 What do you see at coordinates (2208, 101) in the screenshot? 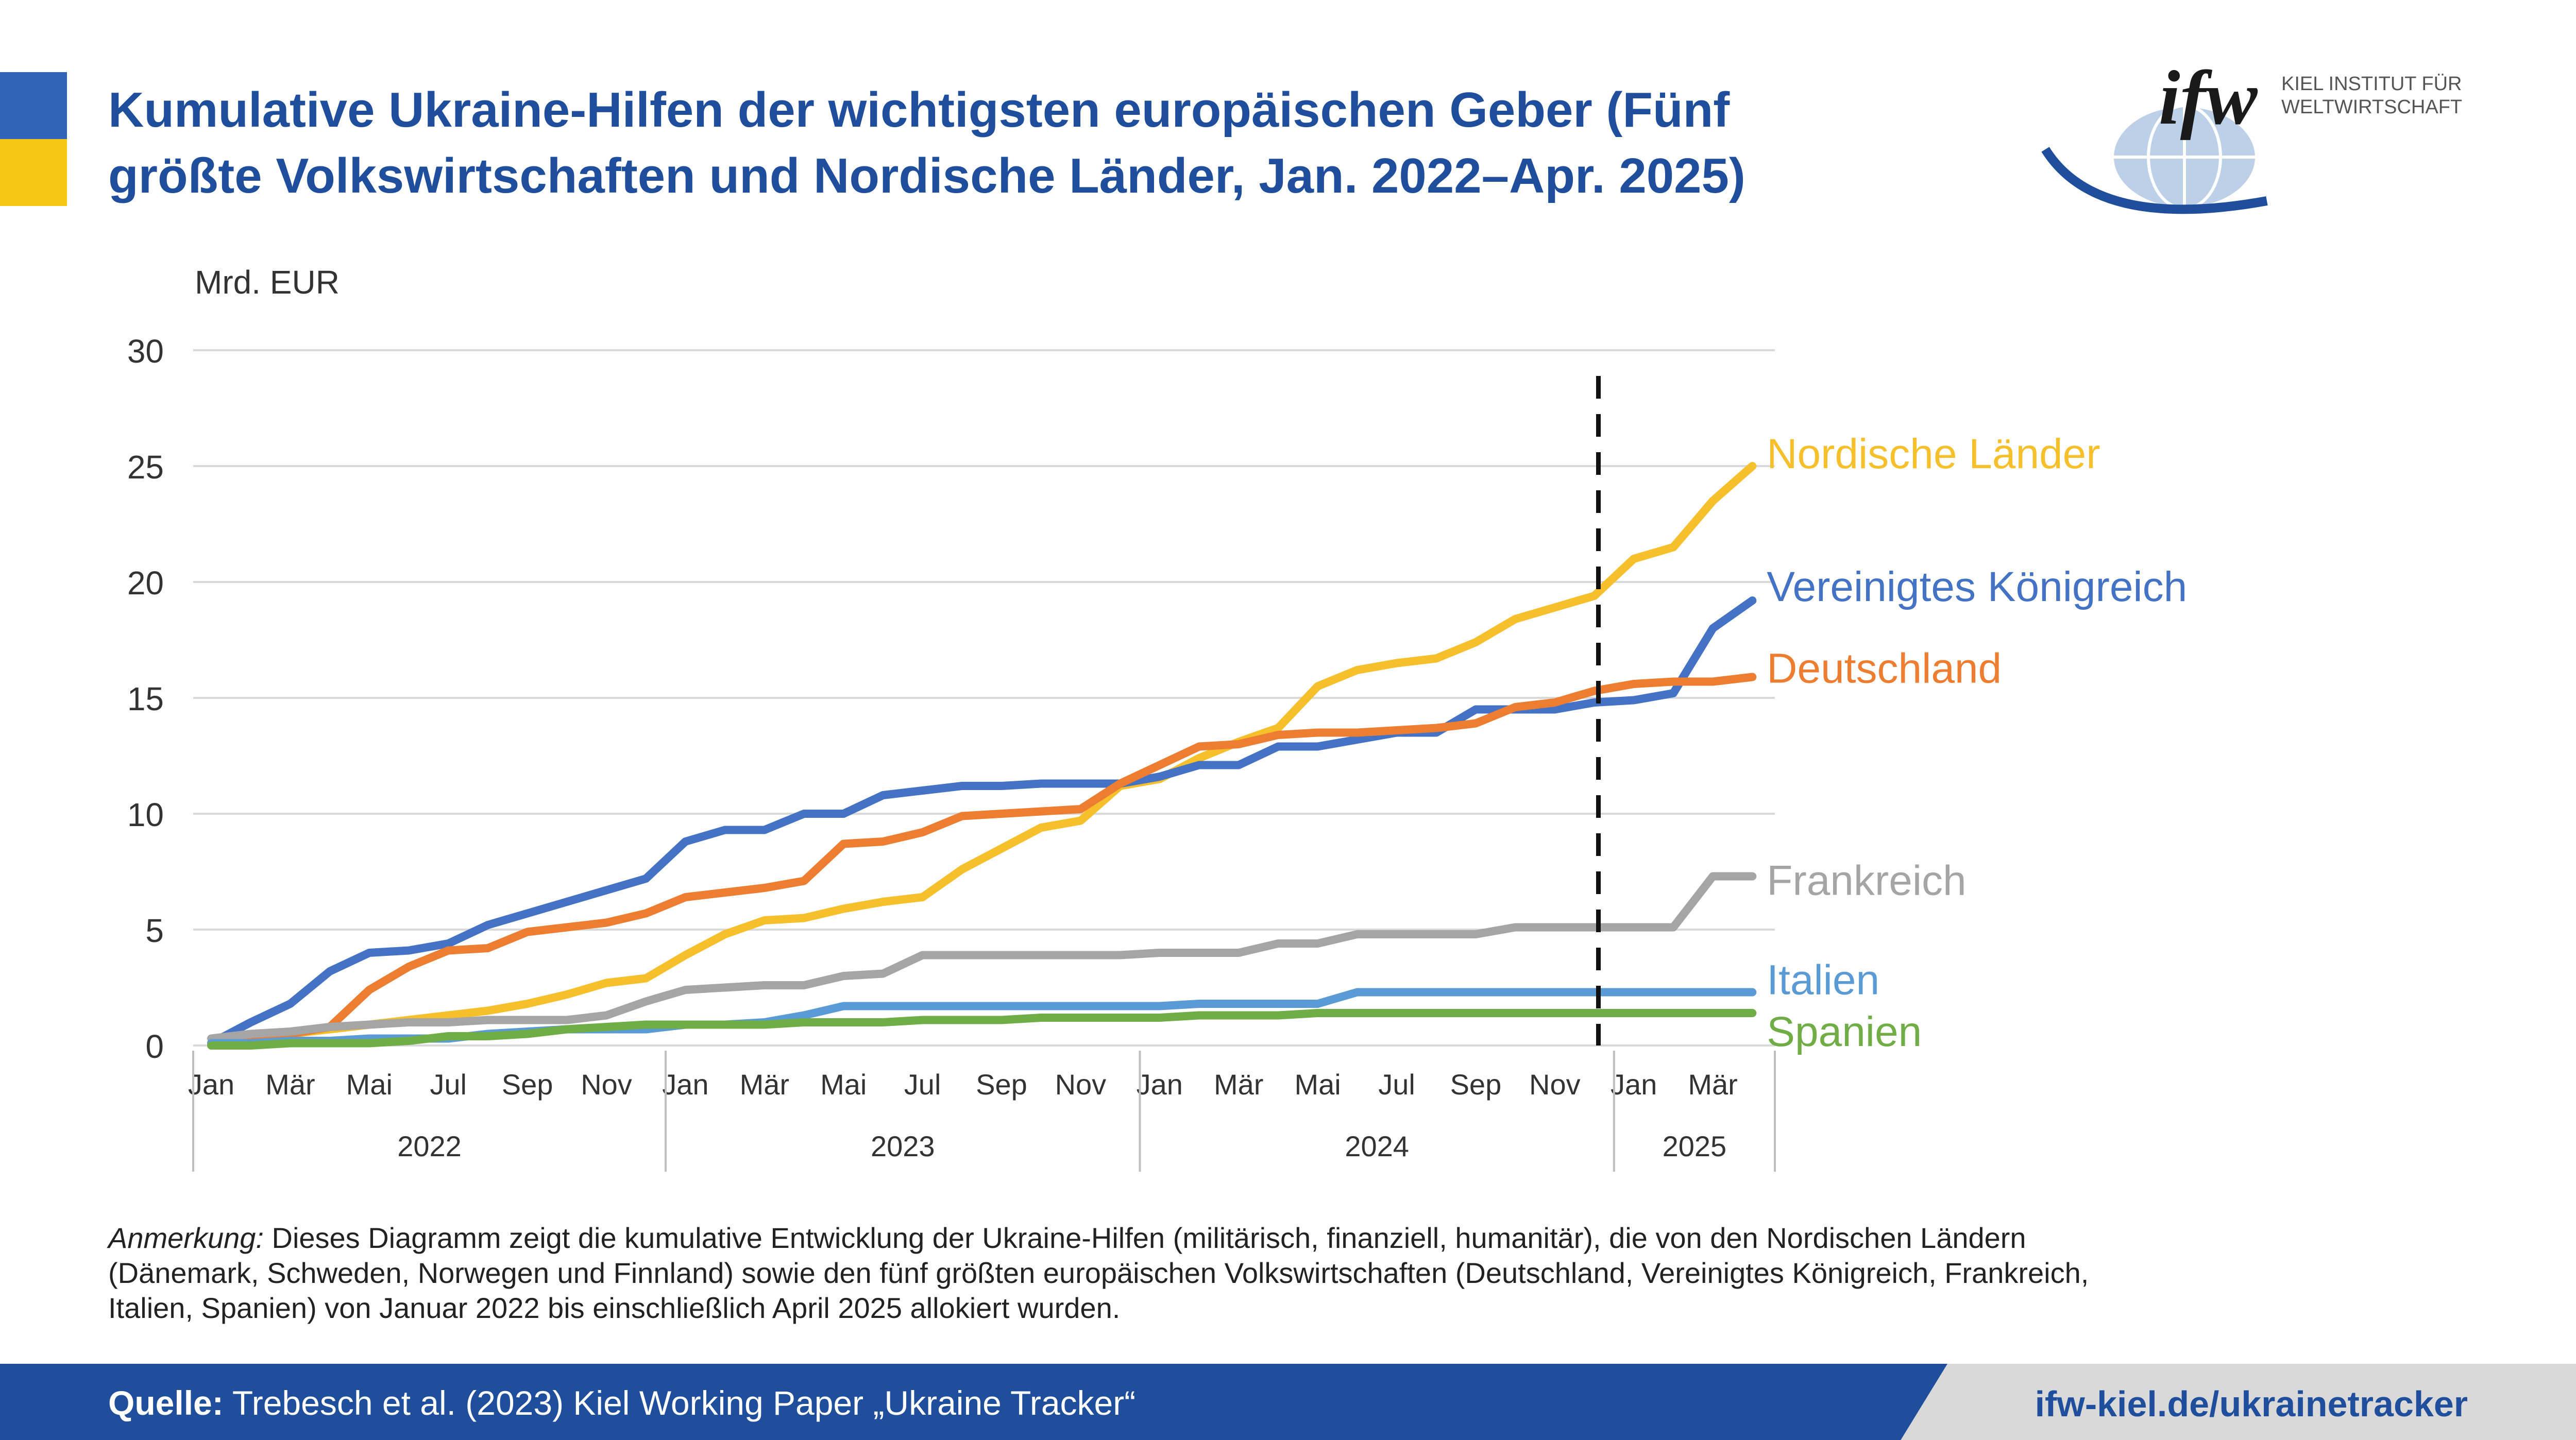
I see `logo-mark: ifw` at bounding box center [2208, 101].